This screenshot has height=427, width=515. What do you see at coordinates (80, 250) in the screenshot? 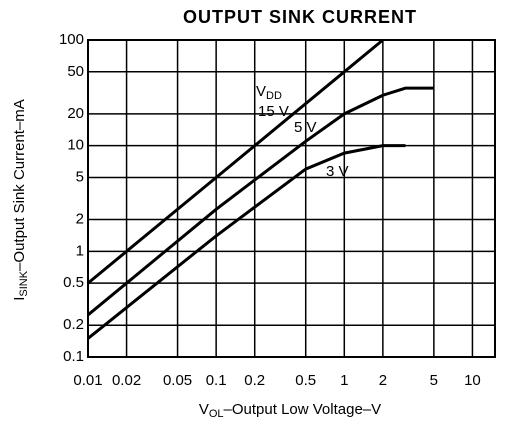
I see `y-tick-label: 1` at bounding box center [80, 250].